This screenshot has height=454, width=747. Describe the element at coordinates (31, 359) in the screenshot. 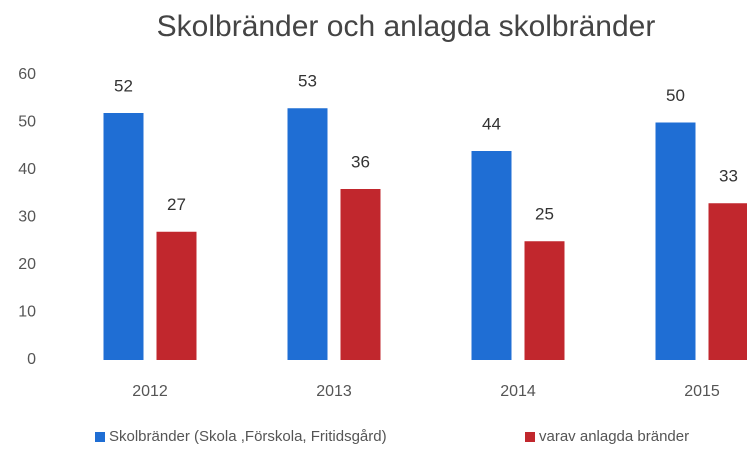

I see `y-tick-label: 0` at that location.